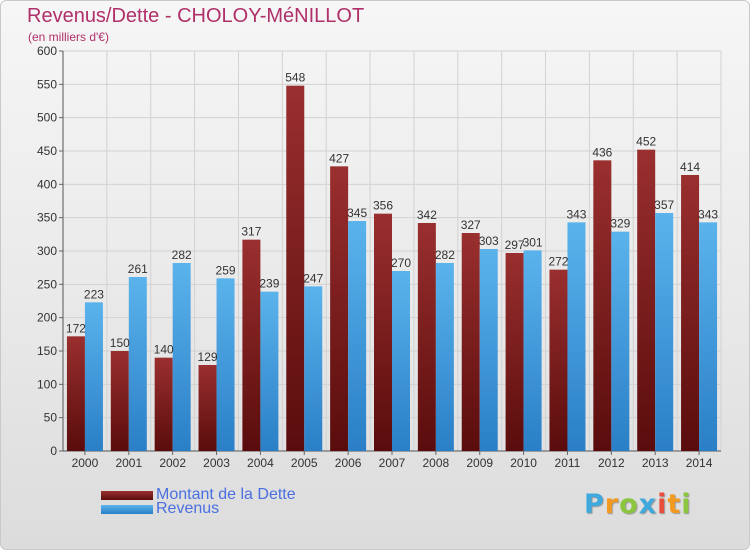 The image size is (750, 550). Describe the element at coordinates (76, 328) in the screenshot. I see `data-label-debt: 172` at that location.